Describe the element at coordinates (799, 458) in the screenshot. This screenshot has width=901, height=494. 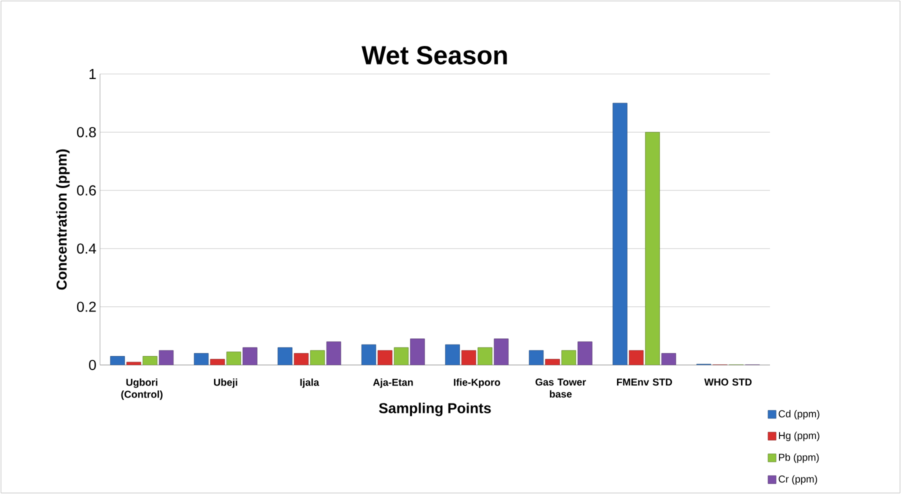
I see `legend-label: Pb (ppm)` at that location.